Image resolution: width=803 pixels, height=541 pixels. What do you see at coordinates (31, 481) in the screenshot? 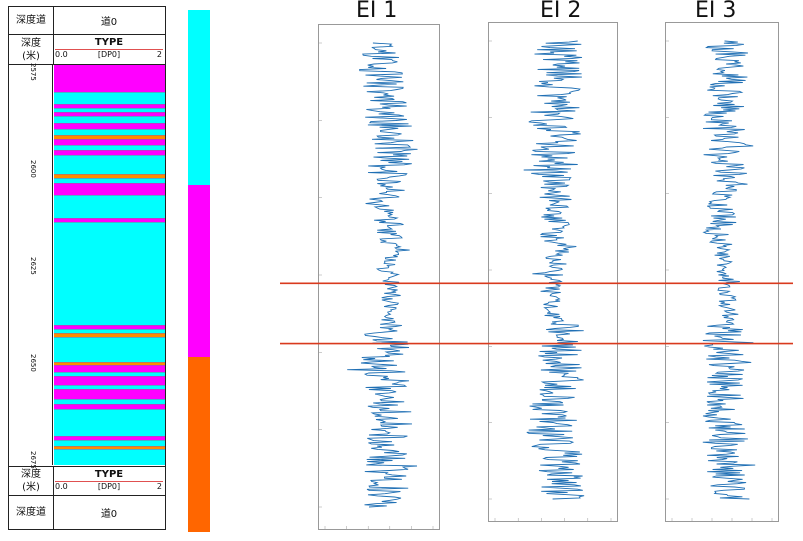
I see `depth-unit-label-footer: 深度 (米)` at bounding box center [31, 481].